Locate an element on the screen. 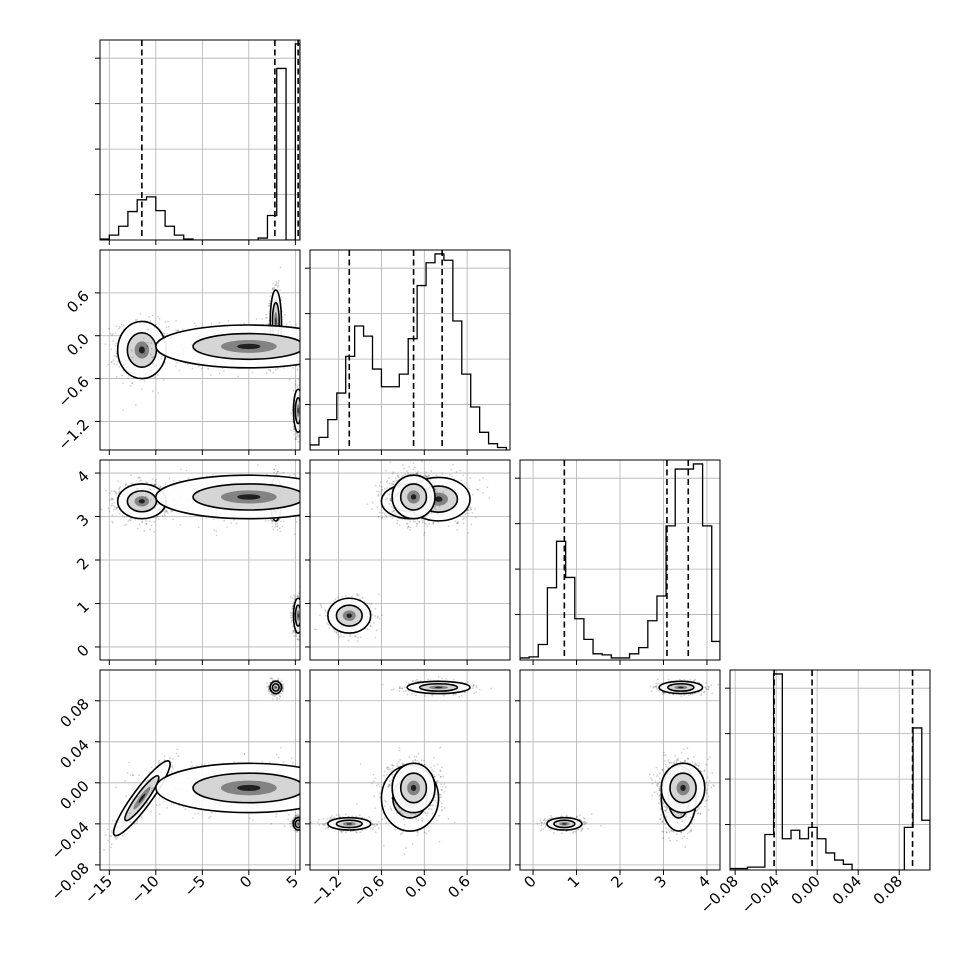 Image resolution: width=970 pixels, height=970 pixels. plot-area is located at coordinates (224, 354).